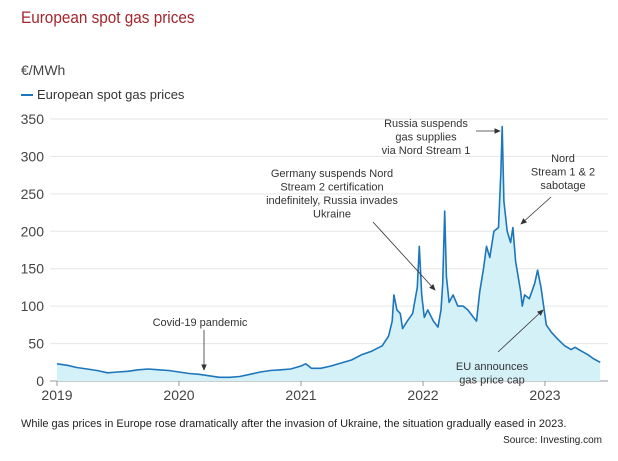  I want to click on y-tick-label: 250, so click(33, 194).